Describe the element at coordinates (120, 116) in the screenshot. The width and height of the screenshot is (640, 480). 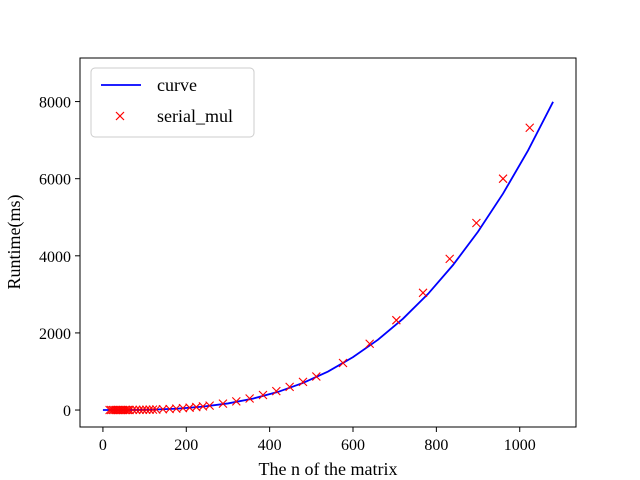
I see `legend-serial-mul-swatch` at that location.